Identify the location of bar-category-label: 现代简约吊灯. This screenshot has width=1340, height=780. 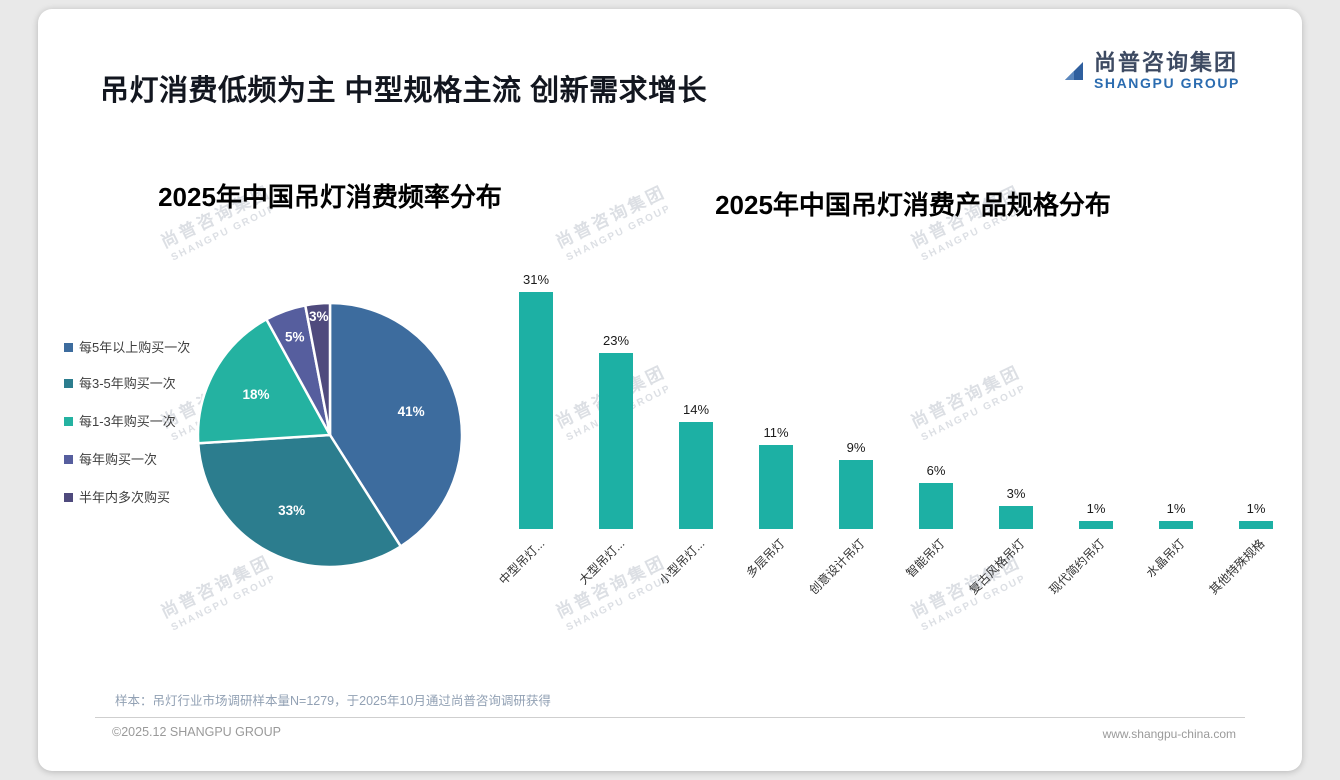
(1077, 567).